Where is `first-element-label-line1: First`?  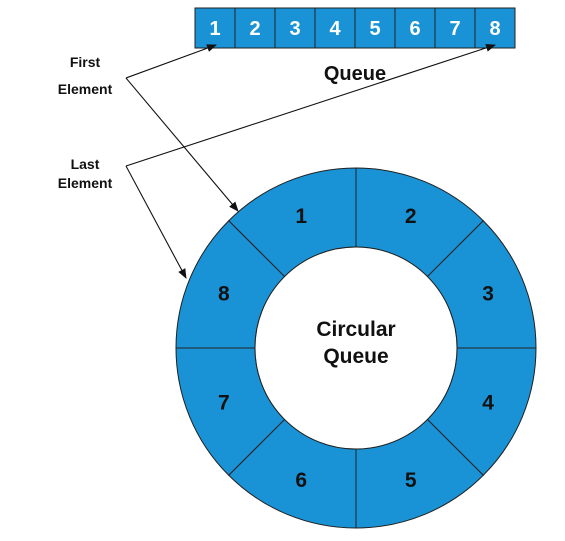 first-element-label-line1: First is located at coordinates (85, 62).